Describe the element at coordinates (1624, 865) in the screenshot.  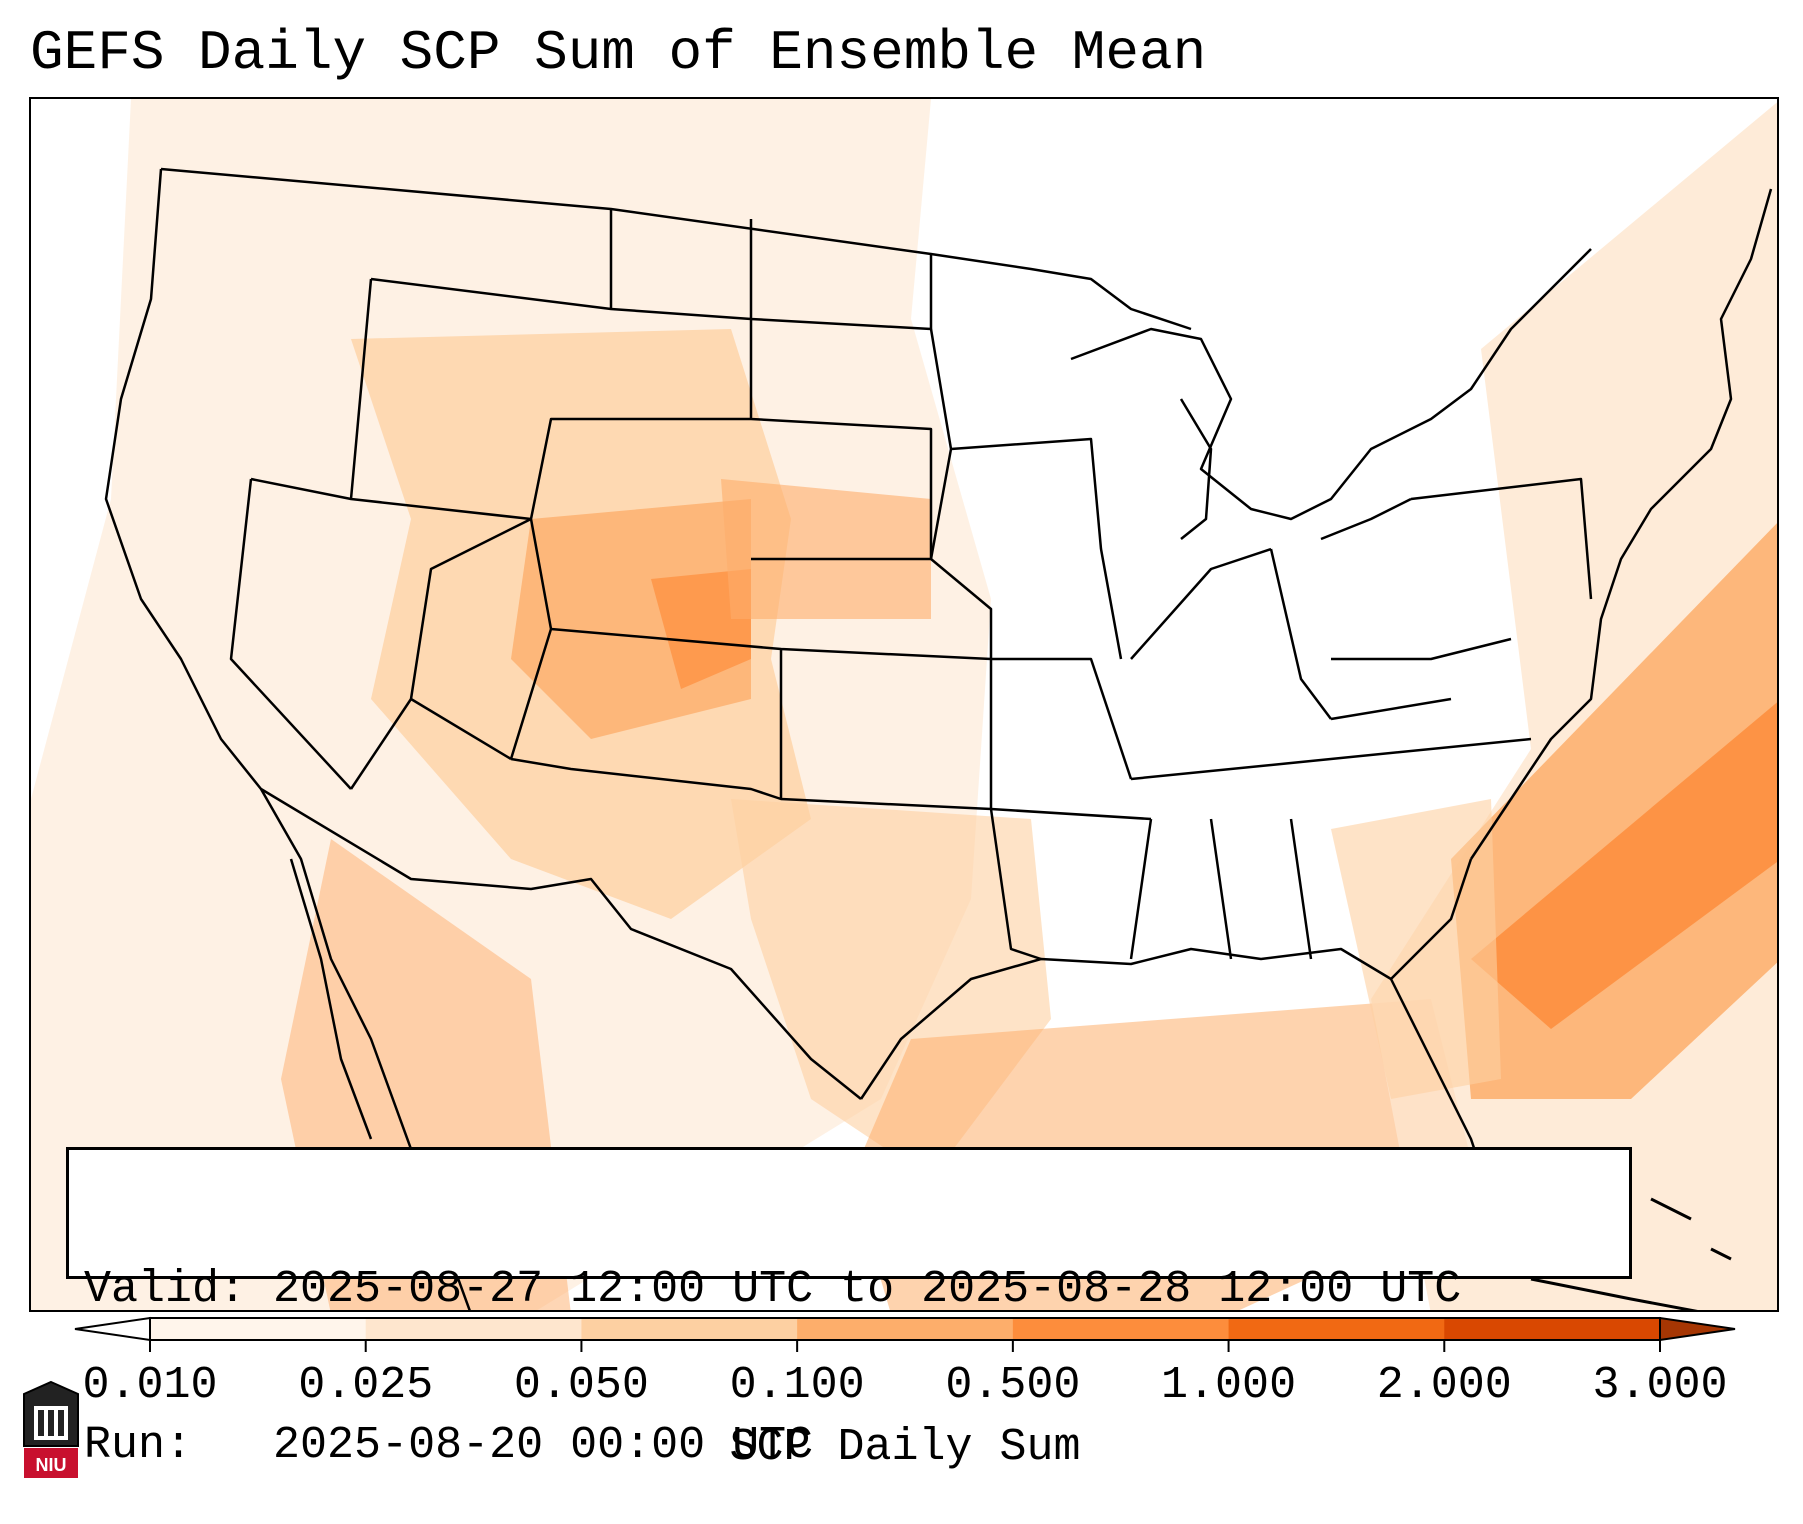
I see `scp-region-atlantic-core` at that location.